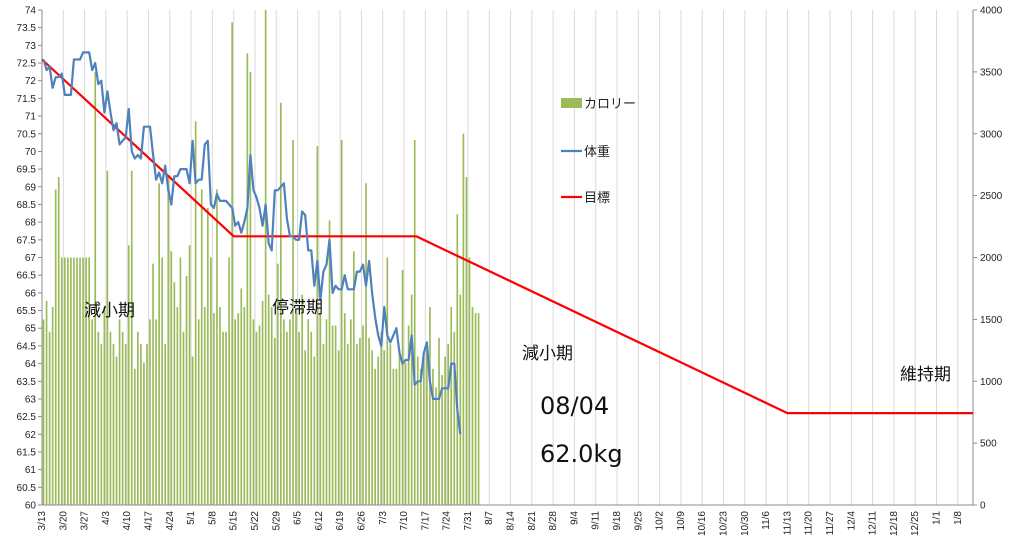 This screenshot has width=1024, height=542. What do you see at coordinates (297, 308) in the screenshot?
I see `annotation-phase-plateau: 停滞期` at bounding box center [297, 308].